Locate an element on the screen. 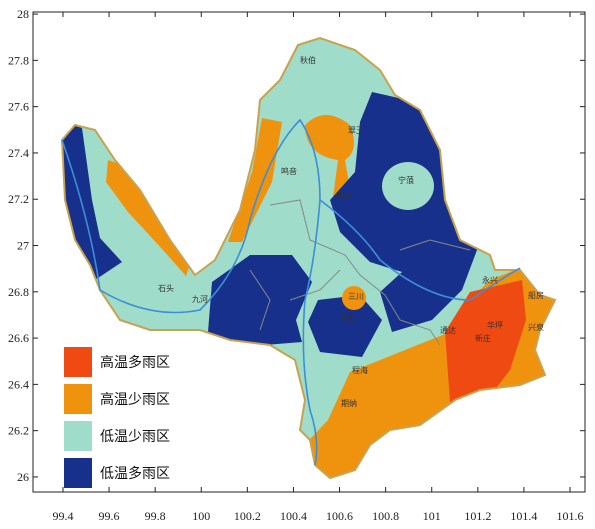 The height and width of the screenshot is (529, 595). x-tick-label: 101.4 is located at coordinates (523, 516).